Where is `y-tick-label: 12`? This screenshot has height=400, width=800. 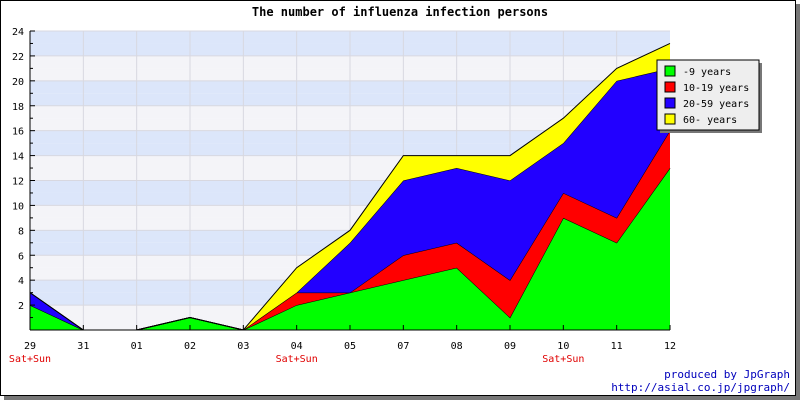 y-tick-label: 12 is located at coordinates (18, 182).